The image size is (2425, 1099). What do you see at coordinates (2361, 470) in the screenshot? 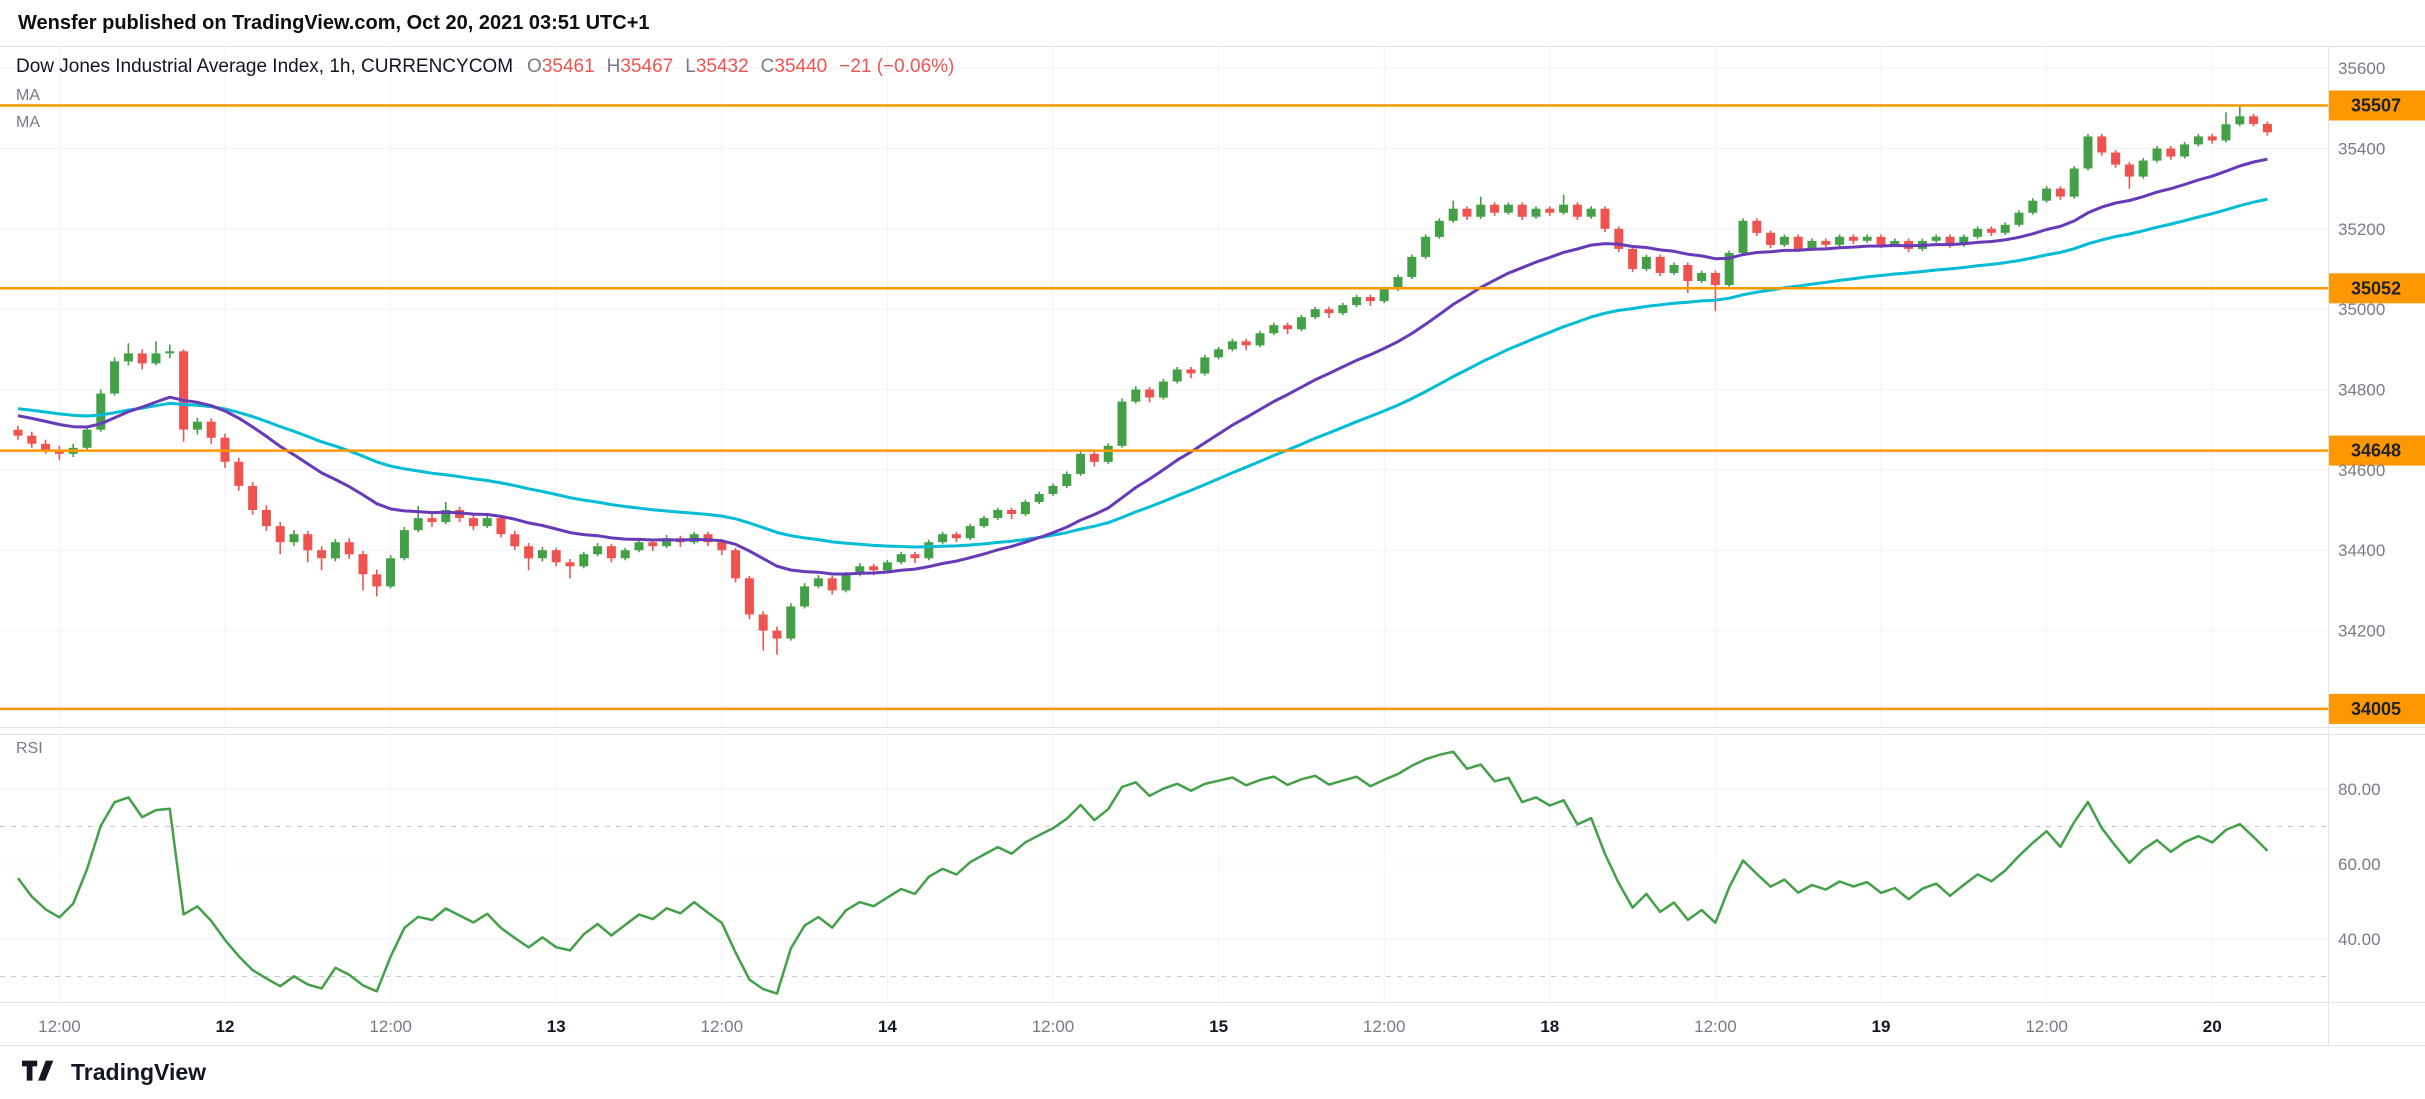
I see `svg-text: 34600` at bounding box center [2361, 470].